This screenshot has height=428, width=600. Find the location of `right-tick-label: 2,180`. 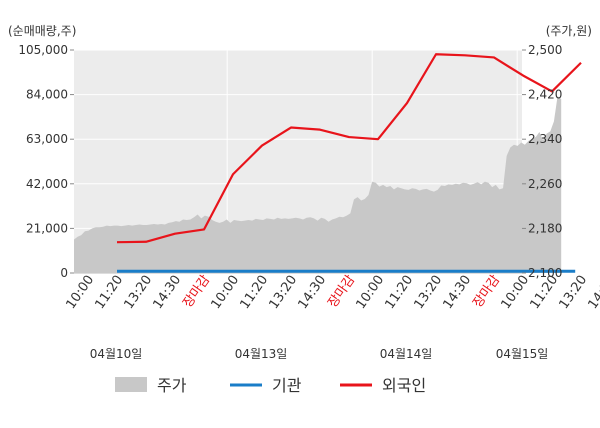

right-tick-label: 2,180 is located at coordinates (545, 228).